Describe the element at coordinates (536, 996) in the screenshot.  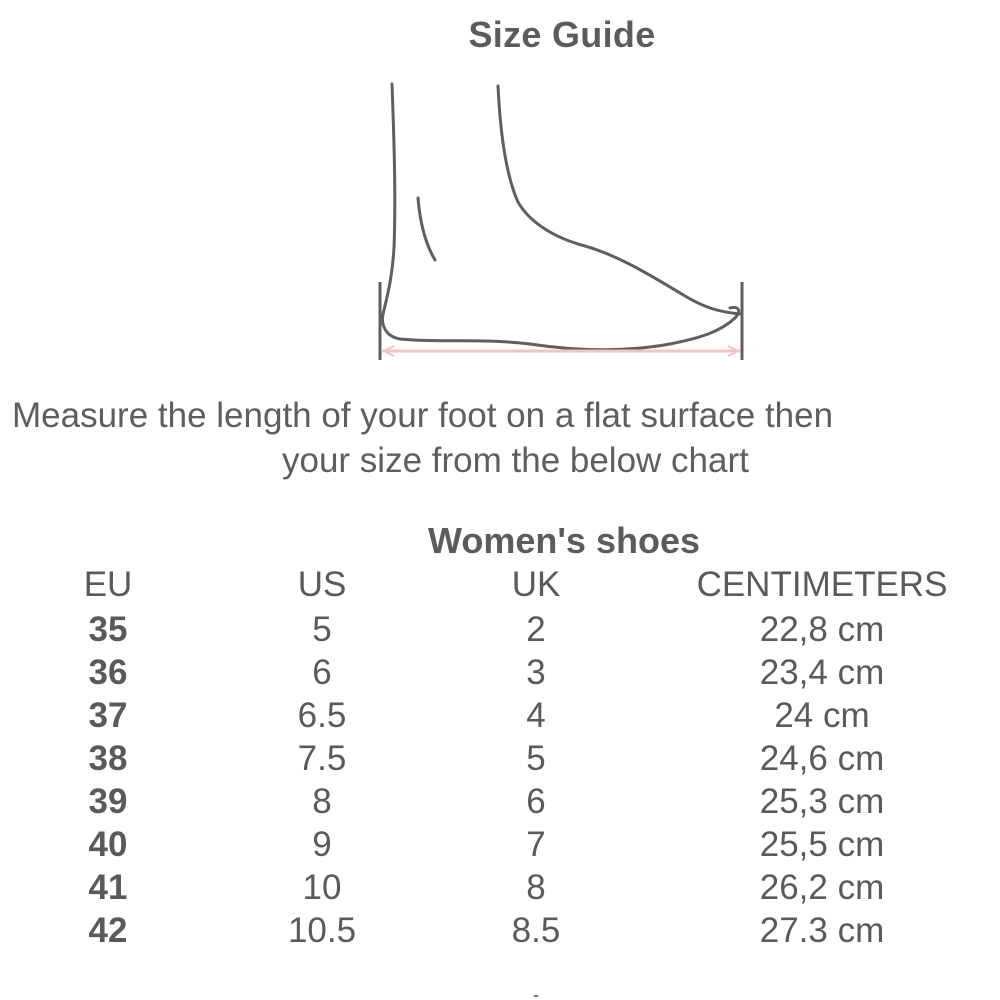
I see `decorative-dot` at that location.